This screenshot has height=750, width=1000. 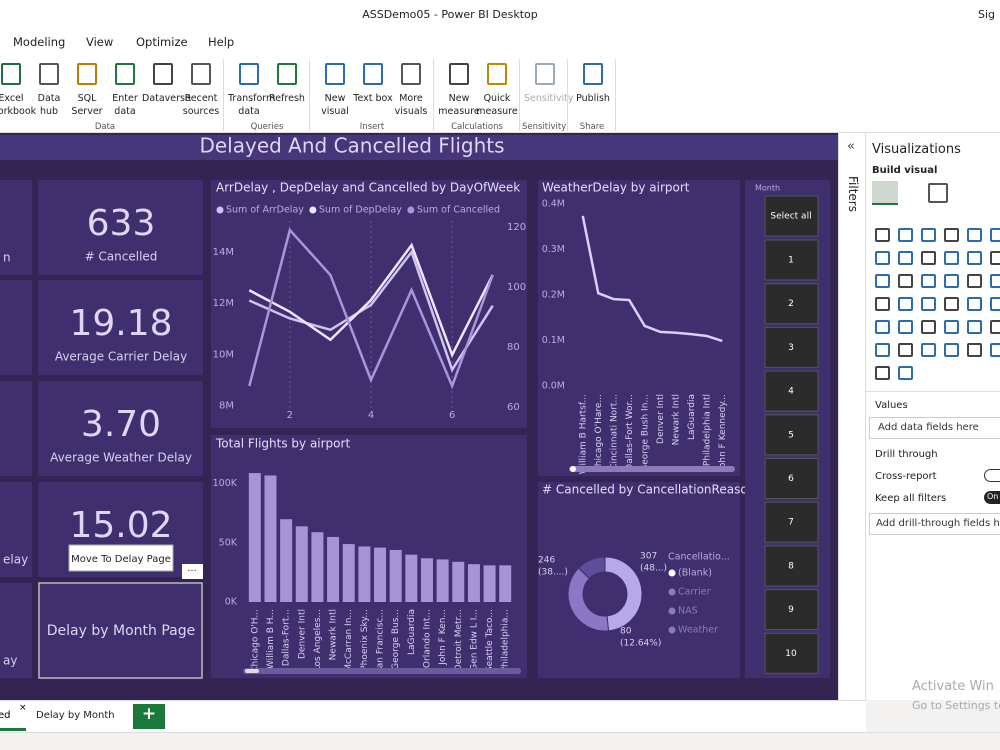 What do you see at coordinates (265, 210) in the screenshot?
I see `legend-label: Sum of ArrDelay` at bounding box center [265, 210].